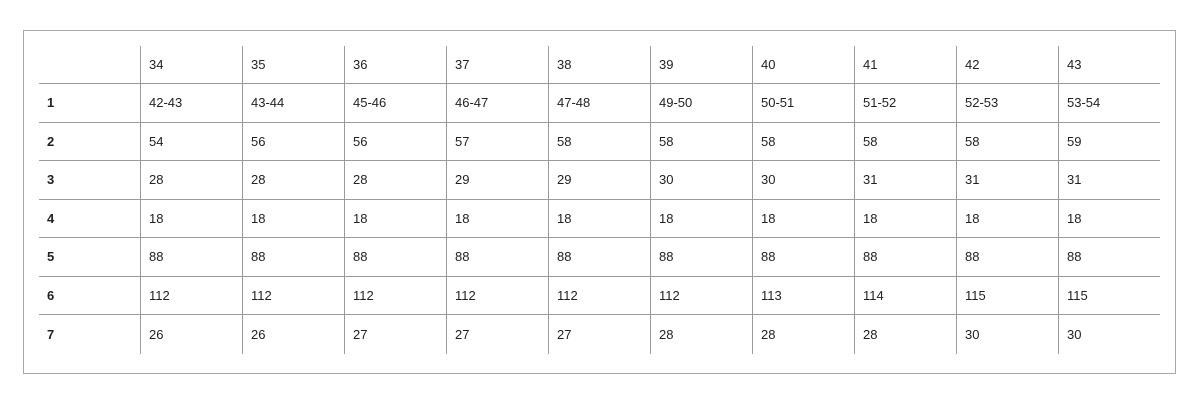 This screenshot has width=1200, height=405. I want to click on row-header: 3, so click(89, 180).